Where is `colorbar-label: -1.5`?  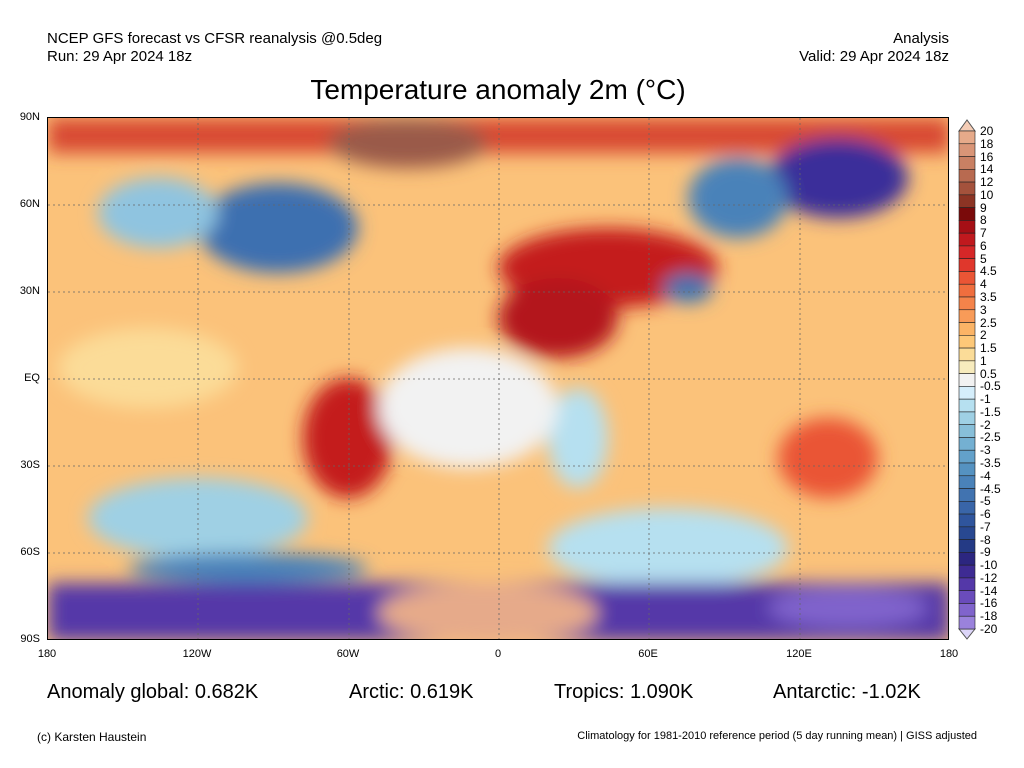
colorbar-label: -1.5 is located at coordinates (990, 411).